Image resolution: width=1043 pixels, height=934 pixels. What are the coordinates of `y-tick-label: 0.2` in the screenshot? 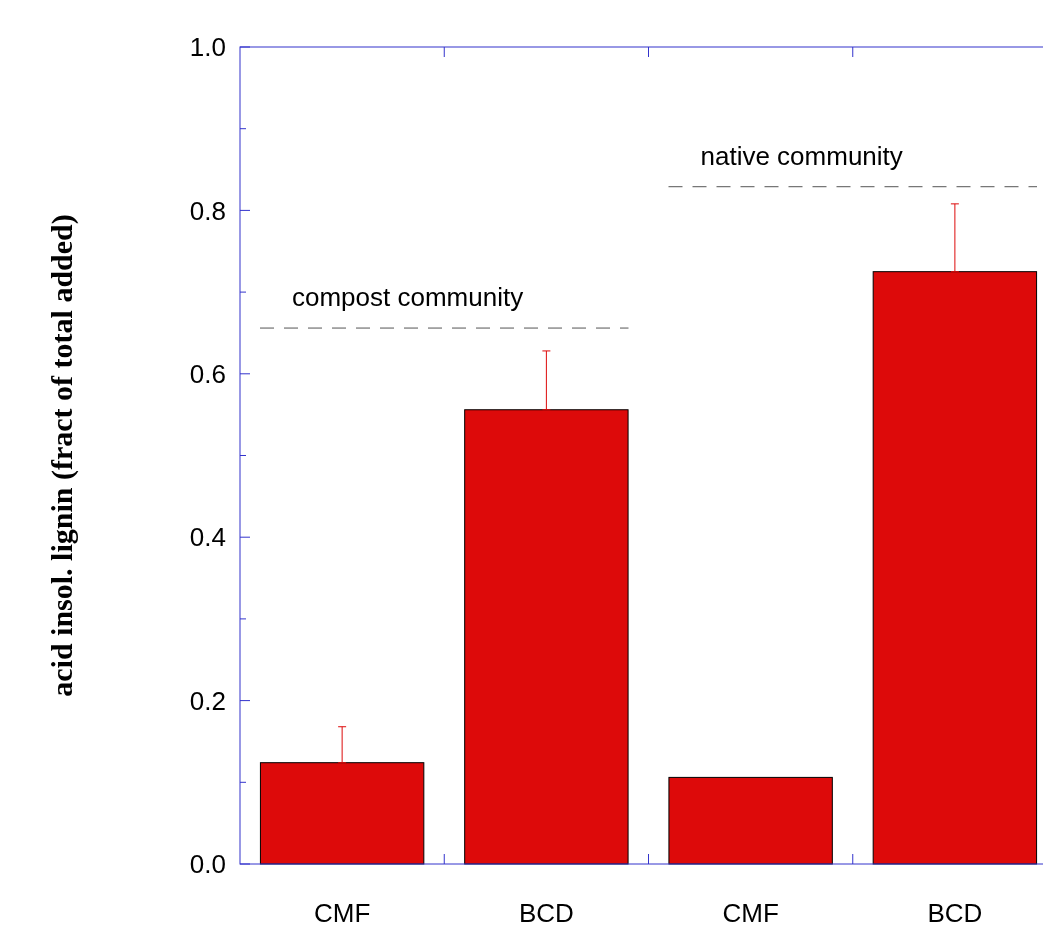 It's located at (207, 700).